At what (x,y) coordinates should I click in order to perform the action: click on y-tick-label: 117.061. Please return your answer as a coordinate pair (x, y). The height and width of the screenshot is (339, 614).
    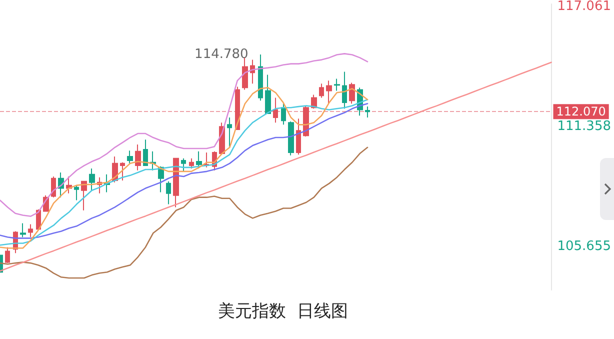
    Looking at the image, I should click on (584, 7).